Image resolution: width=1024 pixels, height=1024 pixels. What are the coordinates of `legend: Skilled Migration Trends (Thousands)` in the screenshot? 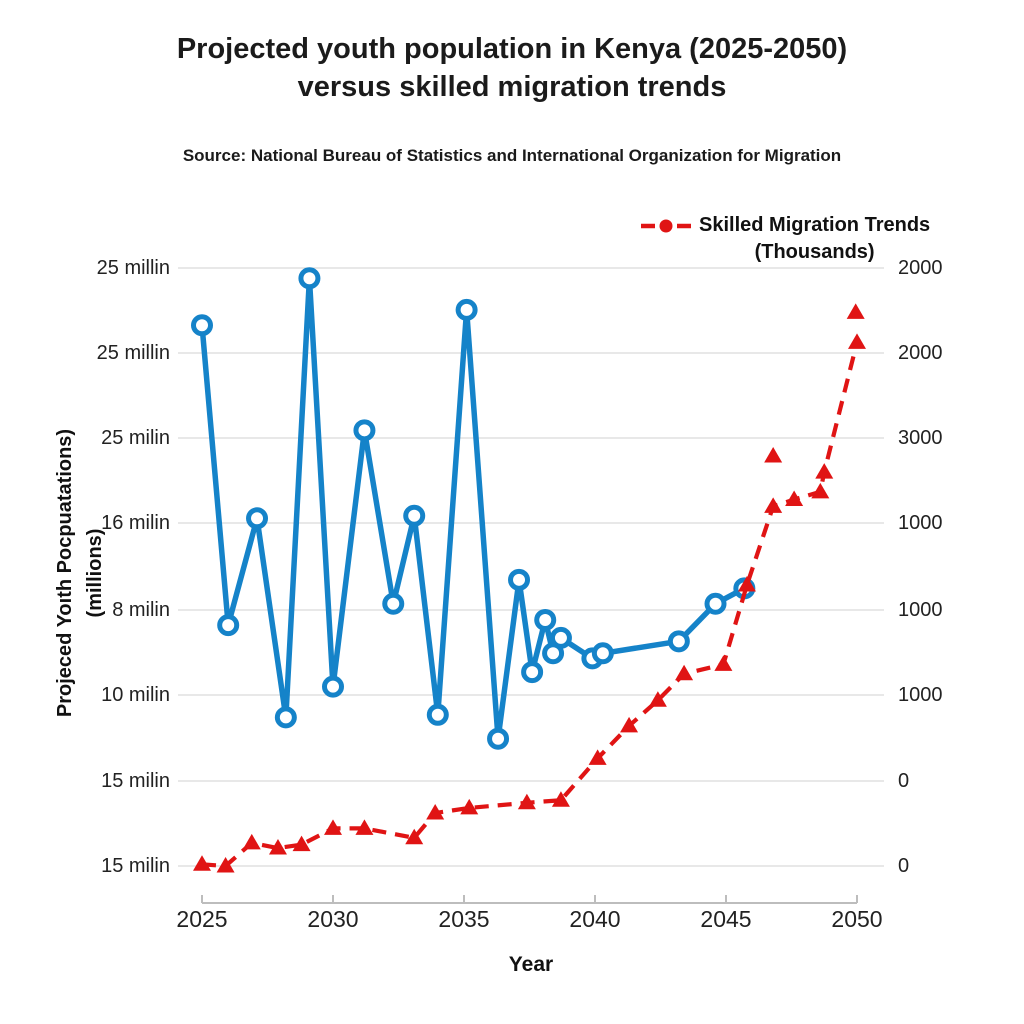 It's located at (785, 239).